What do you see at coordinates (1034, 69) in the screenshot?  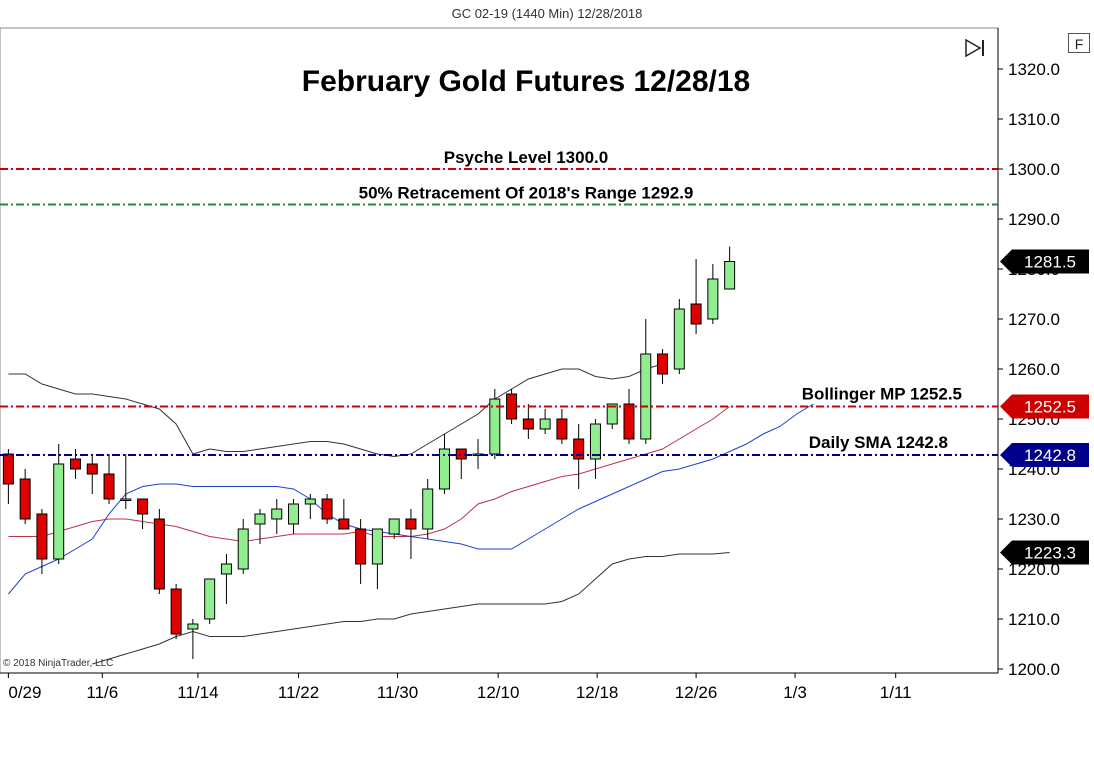 I see `y-tick-label: 1320.0` at bounding box center [1034, 69].